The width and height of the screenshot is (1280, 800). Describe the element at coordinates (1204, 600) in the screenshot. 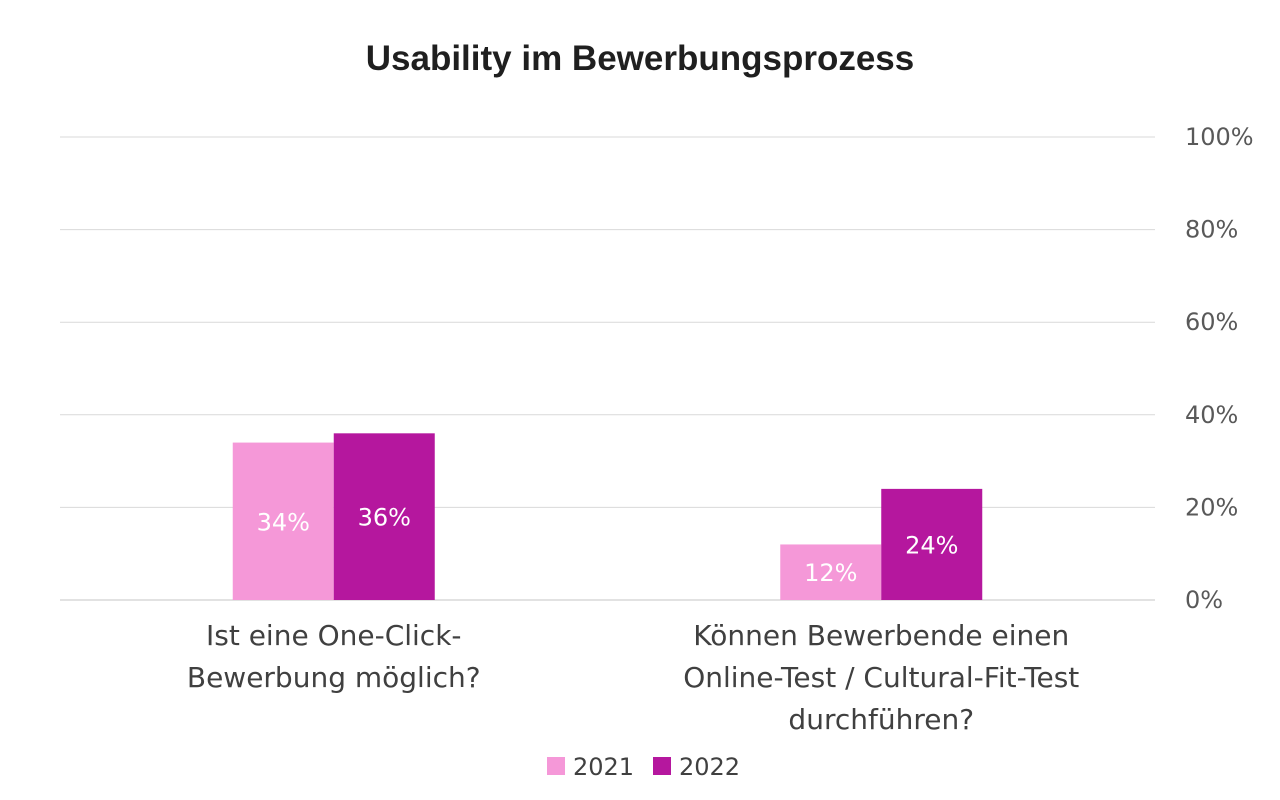

I see `y-tick-label: 0%` at that location.